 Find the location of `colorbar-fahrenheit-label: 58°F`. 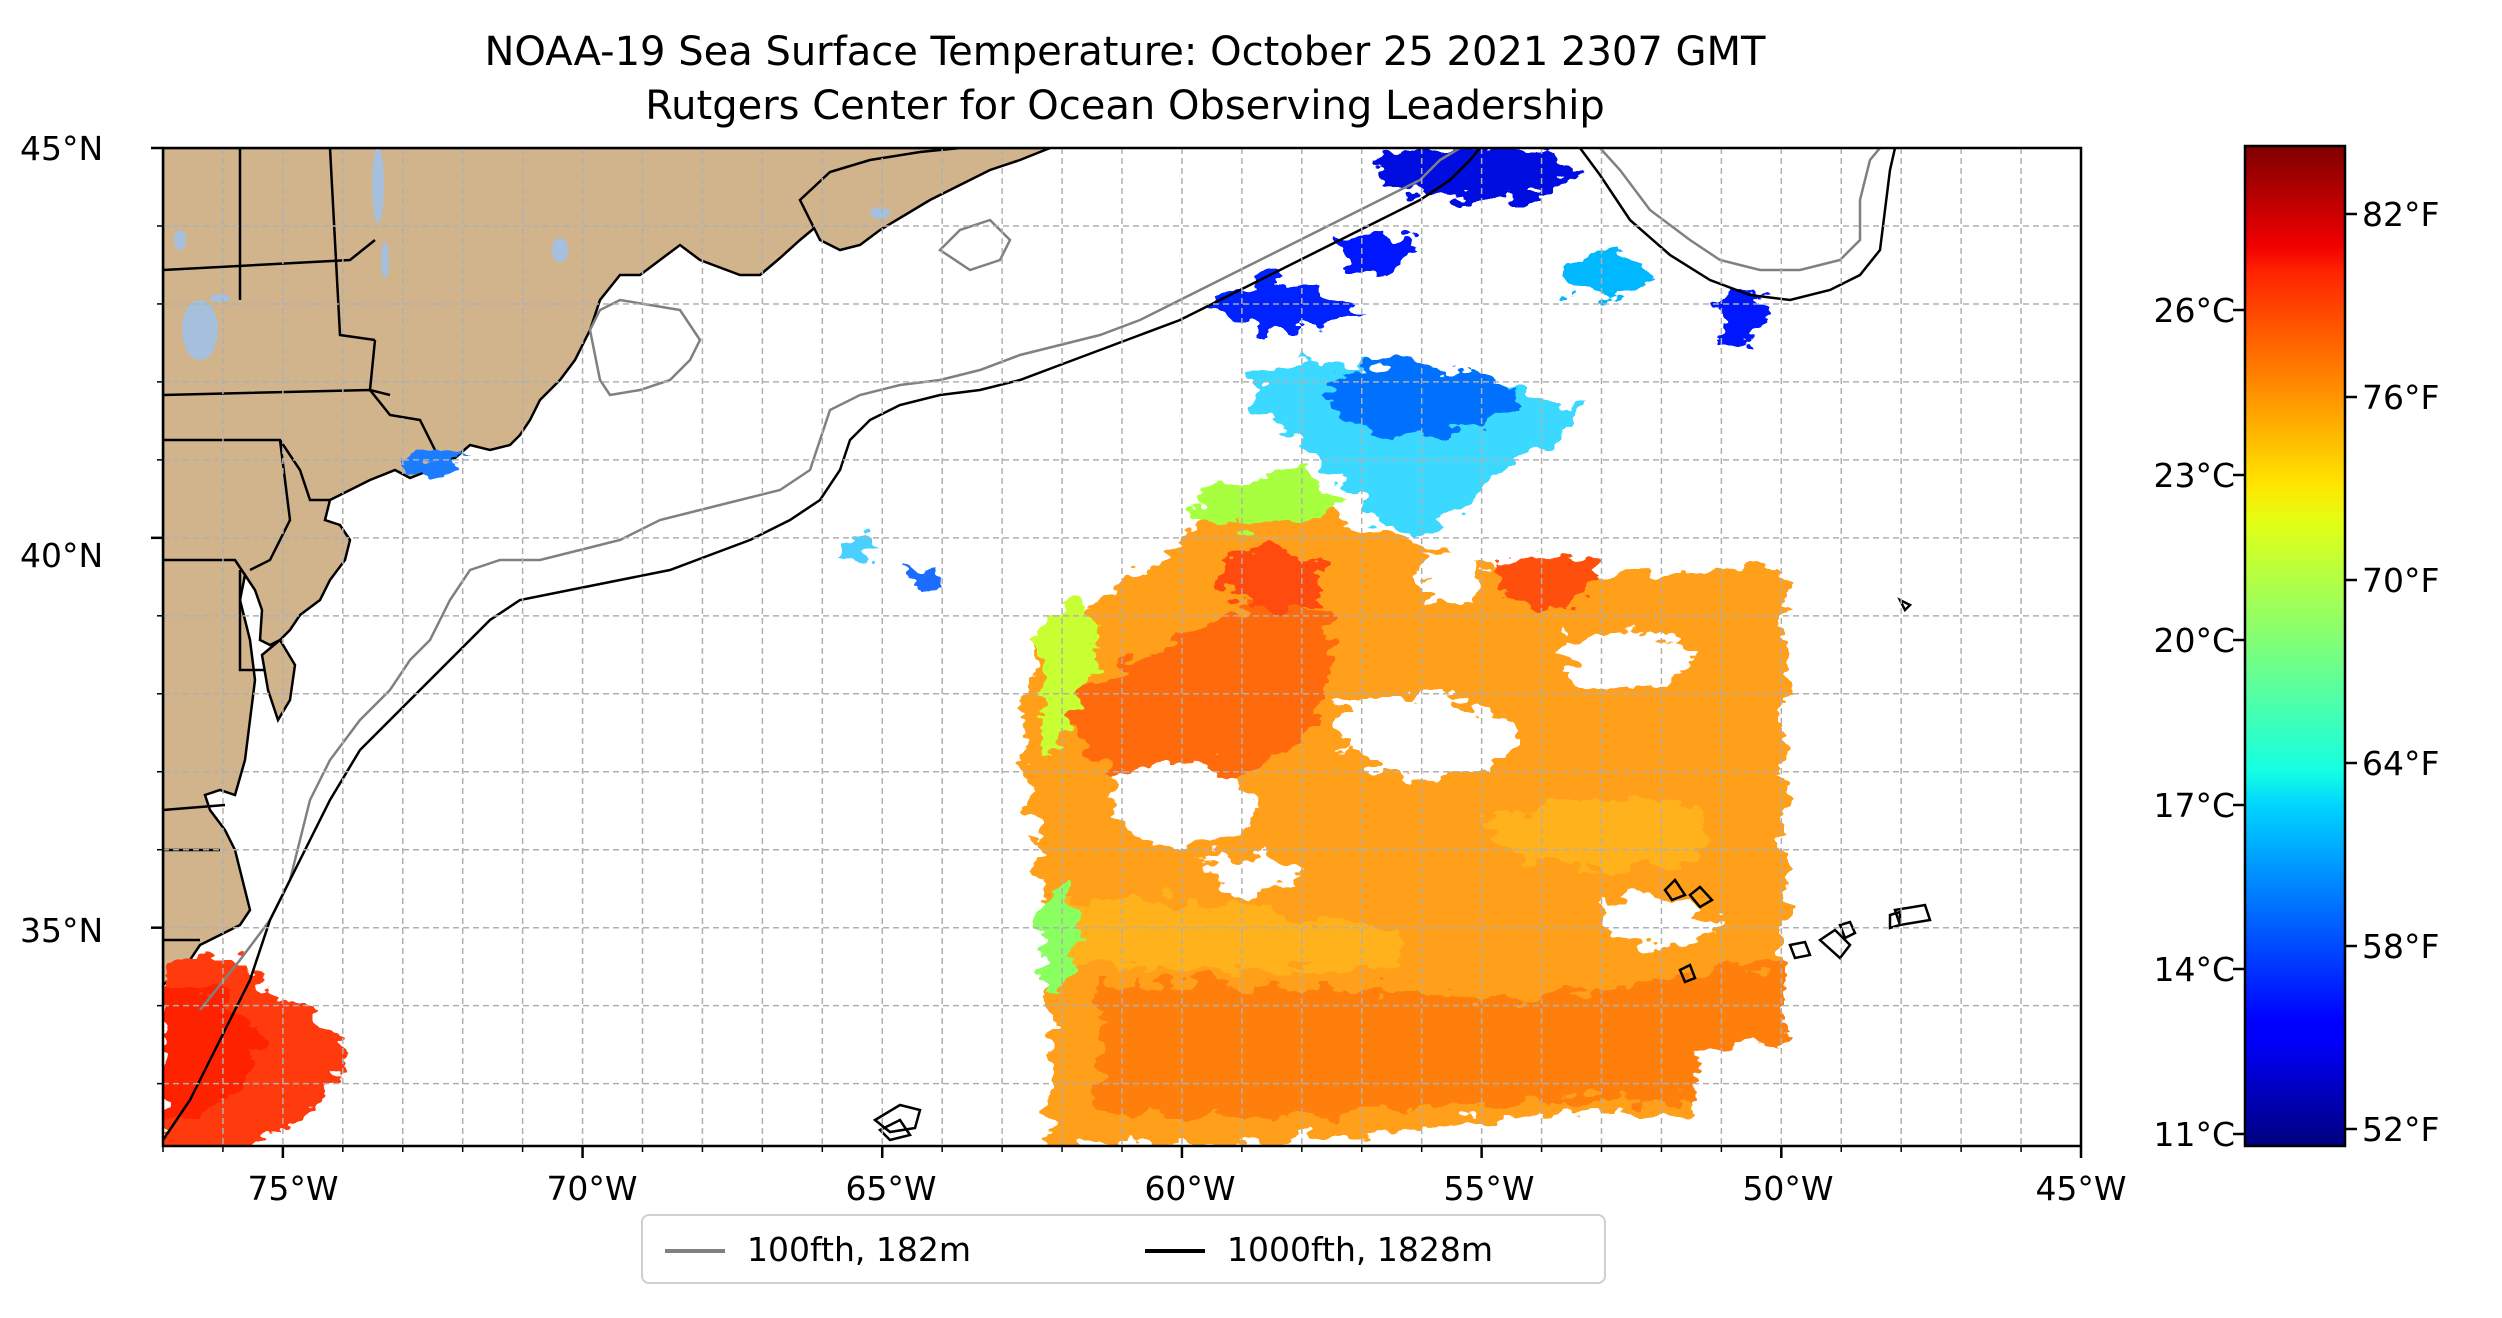

colorbar-fahrenheit-label: 58°F is located at coordinates (2401, 946).